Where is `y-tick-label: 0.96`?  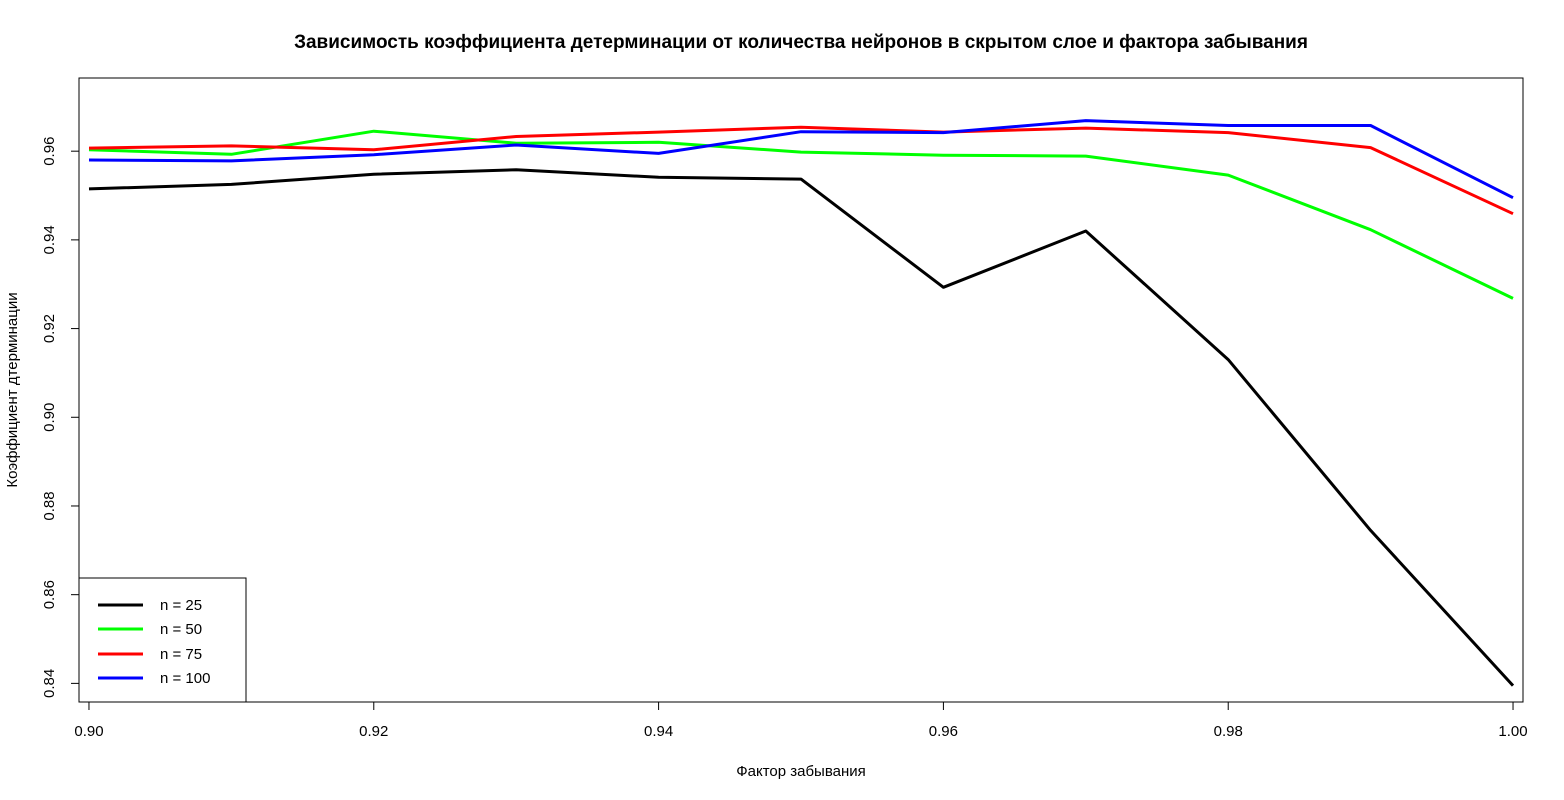 y-tick-label: 0.96 is located at coordinates (49, 151).